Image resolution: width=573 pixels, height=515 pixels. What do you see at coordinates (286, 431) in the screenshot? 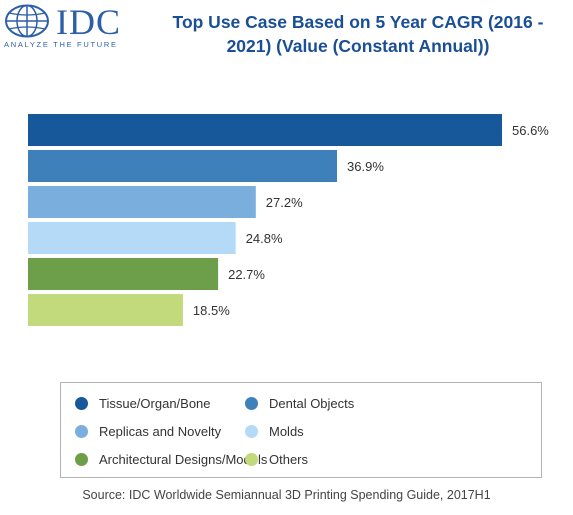
I see `legend-label: Molds` at bounding box center [286, 431].